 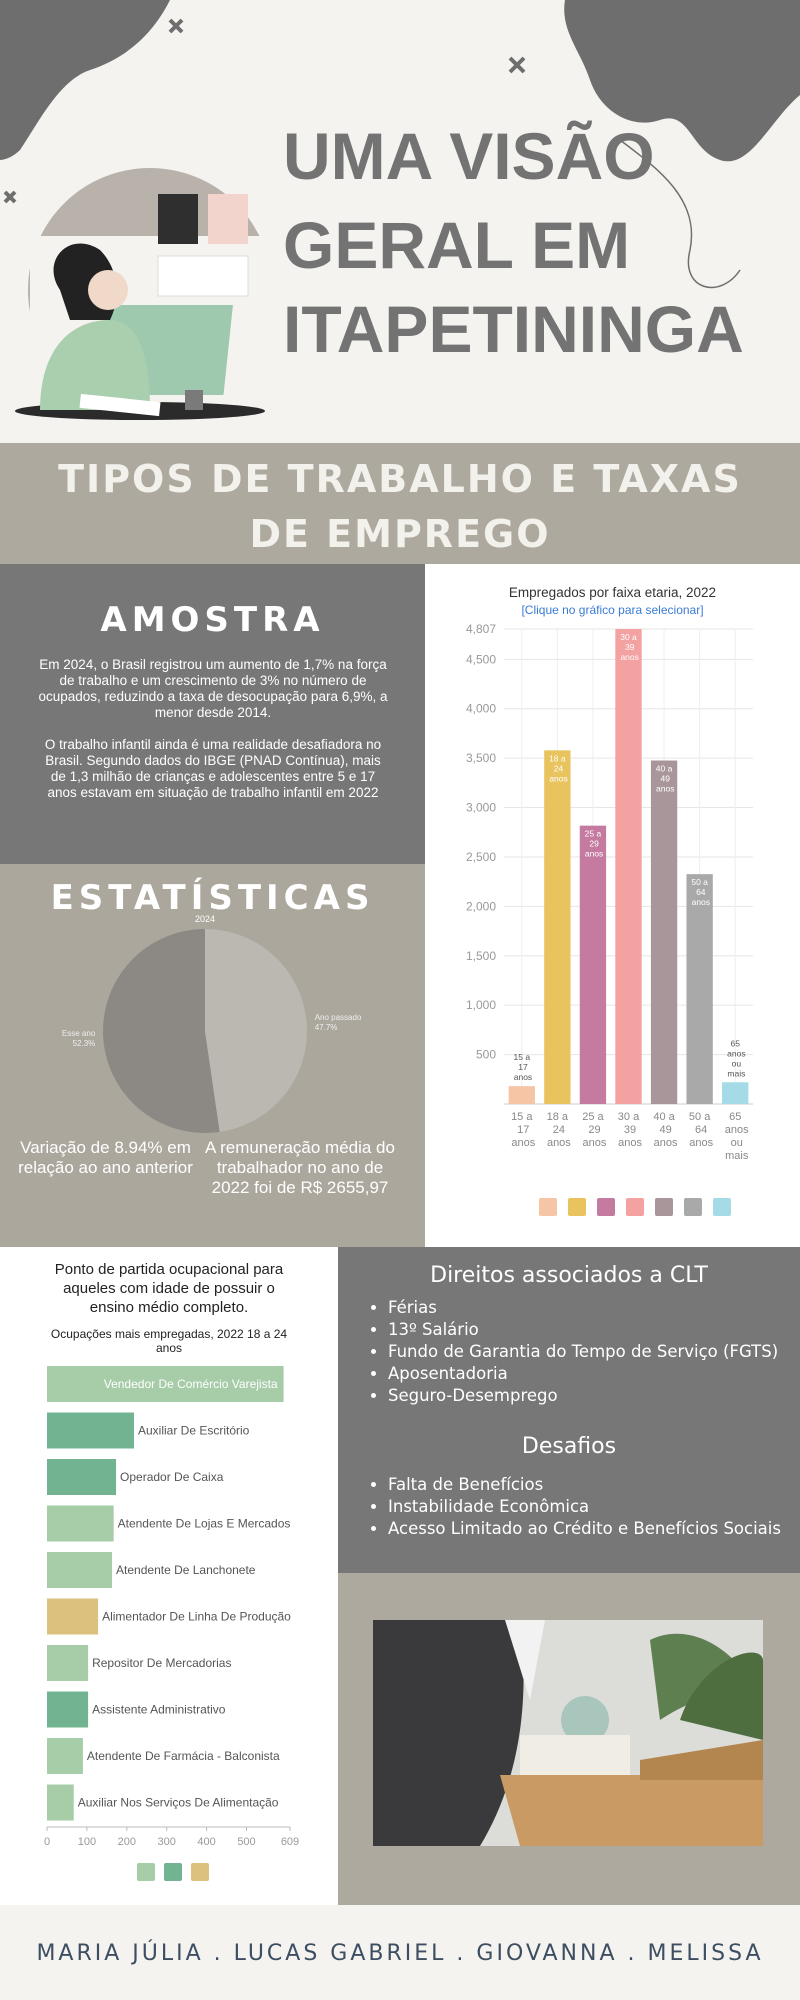 What do you see at coordinates (47, 1842) in the screenshot?
I see `x-tick-label: 0` at bounding box center [47, 1842].